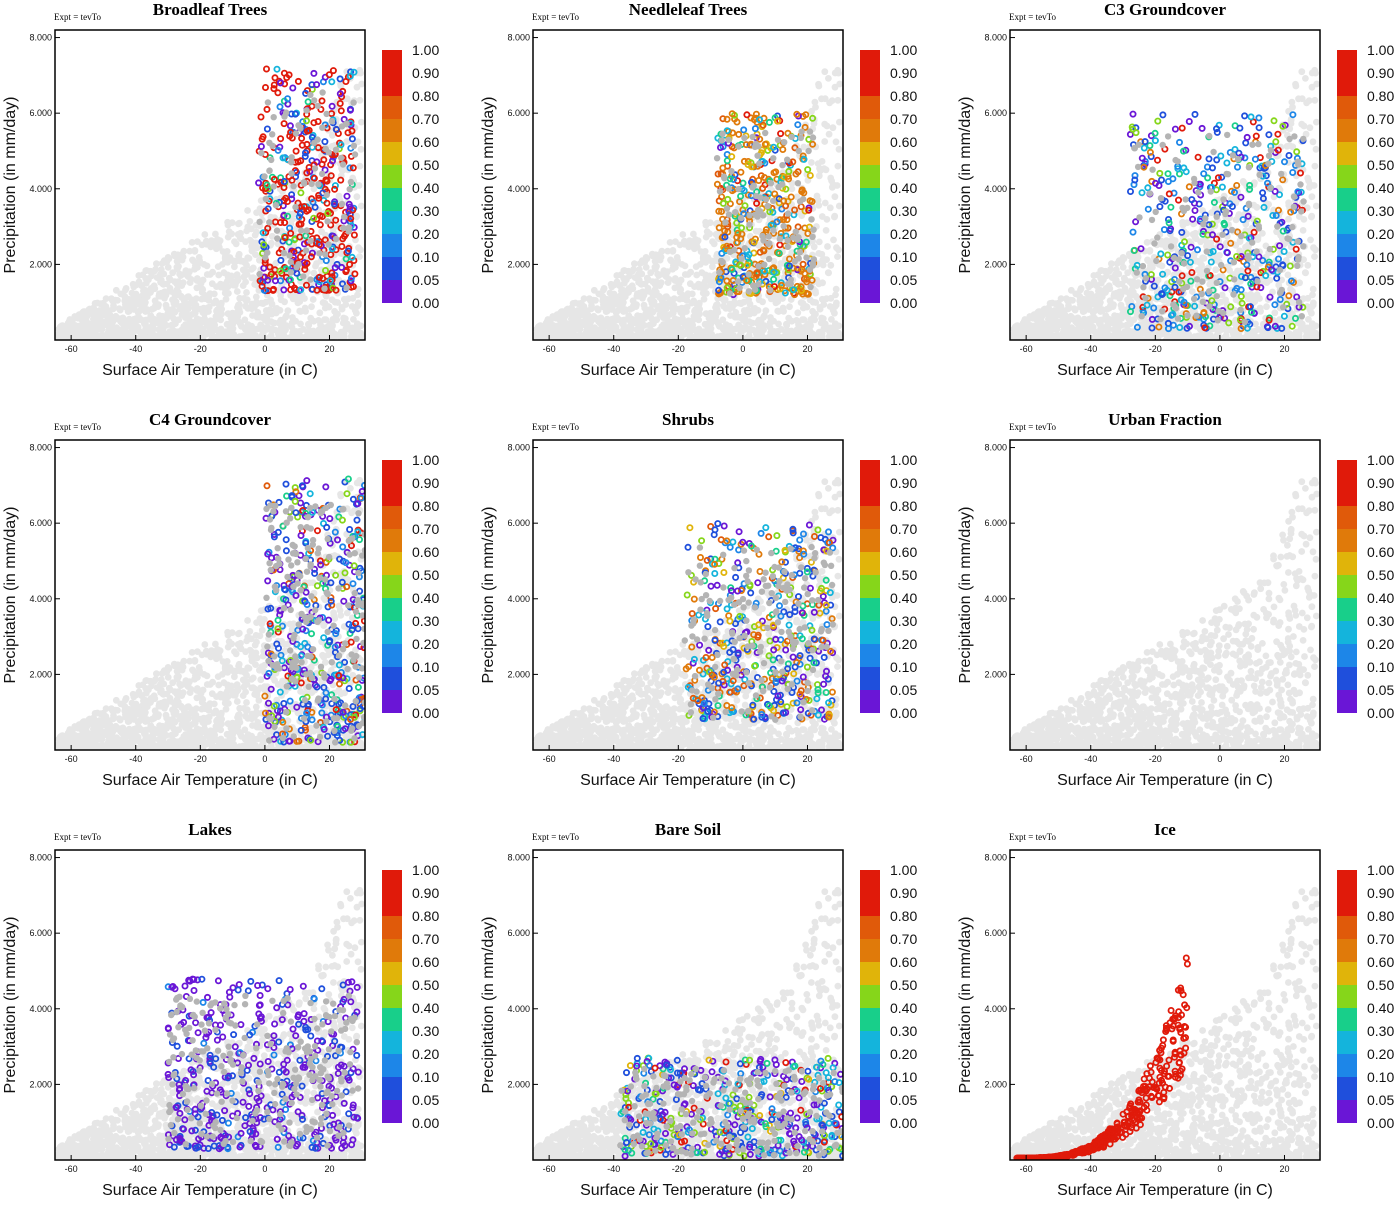  Describe the element at coordinates (518, 38) in the screenshot. I see `y-tick-label: 8.000` at that location.